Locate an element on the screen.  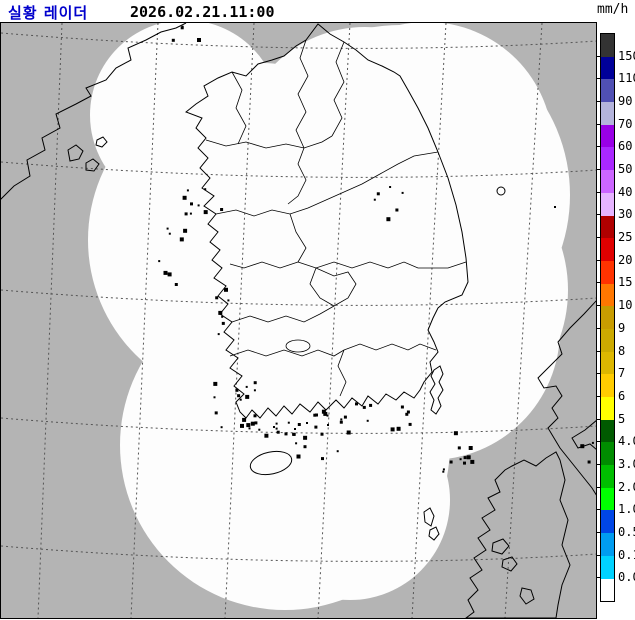
legend-label: 0.1 is located at coordinates (626, 555).